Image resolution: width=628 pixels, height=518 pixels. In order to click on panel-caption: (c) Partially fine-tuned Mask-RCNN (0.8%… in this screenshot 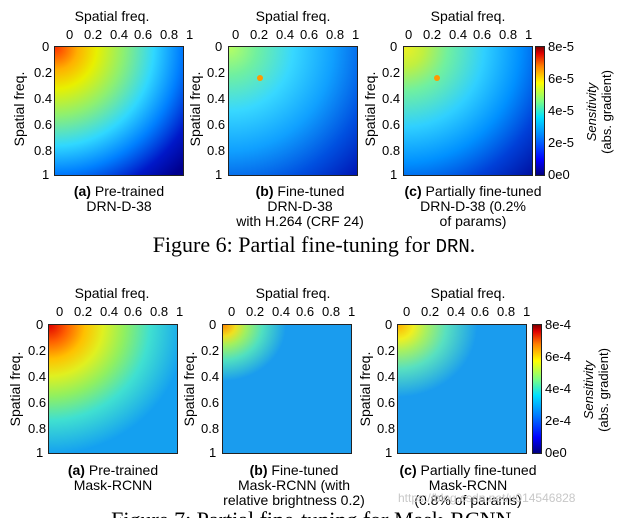, I will do `click(468, 485)`.